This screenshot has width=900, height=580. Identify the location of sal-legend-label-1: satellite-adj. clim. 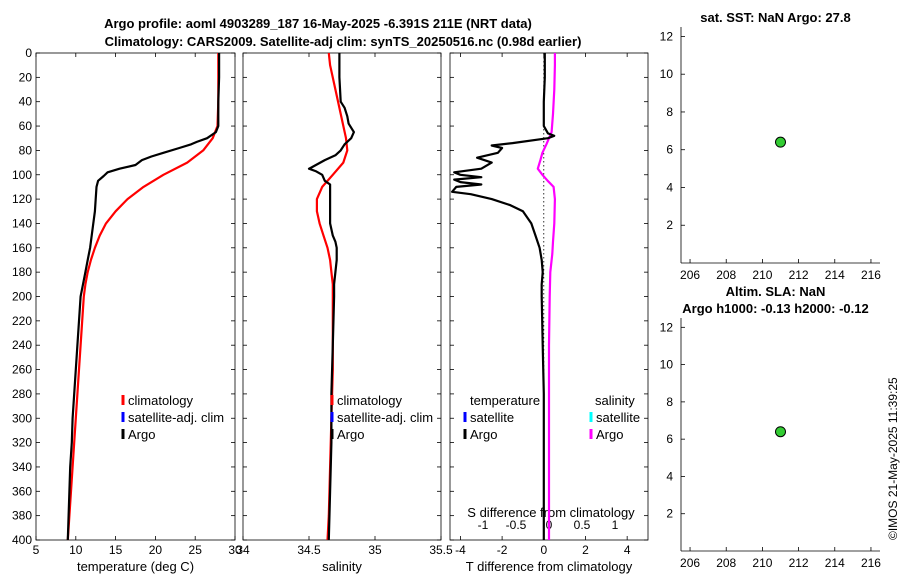
(385, 417).